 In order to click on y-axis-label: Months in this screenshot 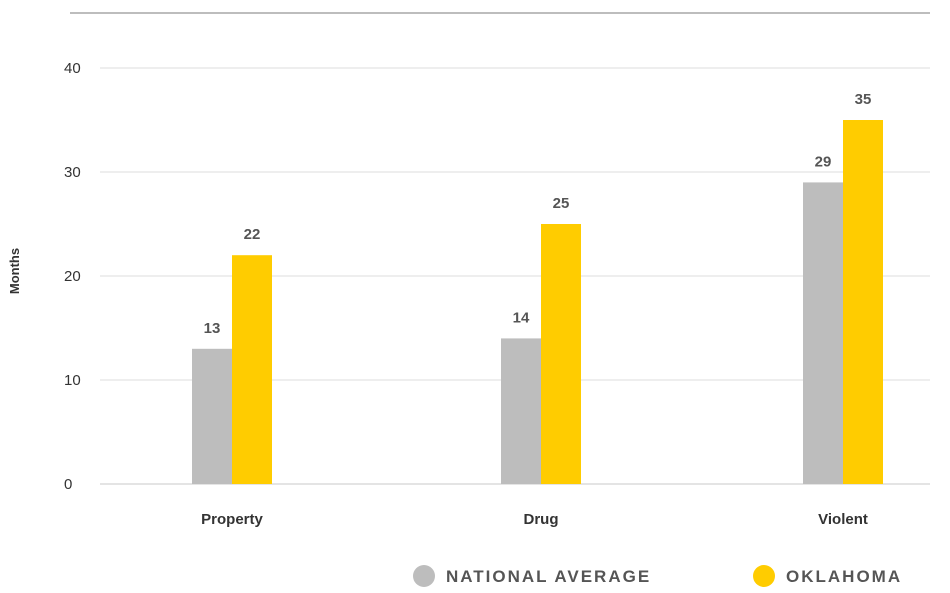, I will do `click(14, 271)`.